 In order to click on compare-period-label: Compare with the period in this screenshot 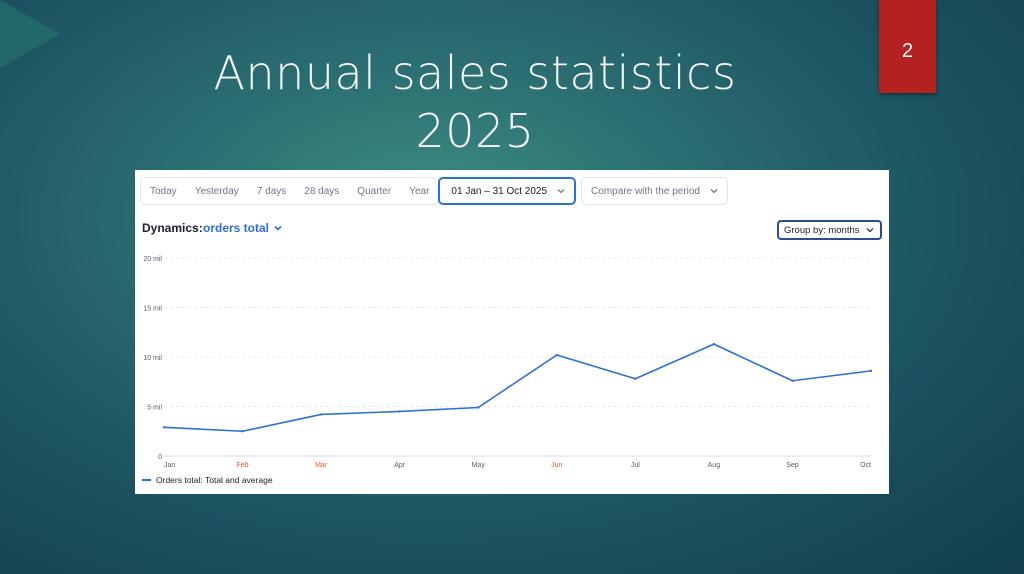, I will do `click(645, 191)`.